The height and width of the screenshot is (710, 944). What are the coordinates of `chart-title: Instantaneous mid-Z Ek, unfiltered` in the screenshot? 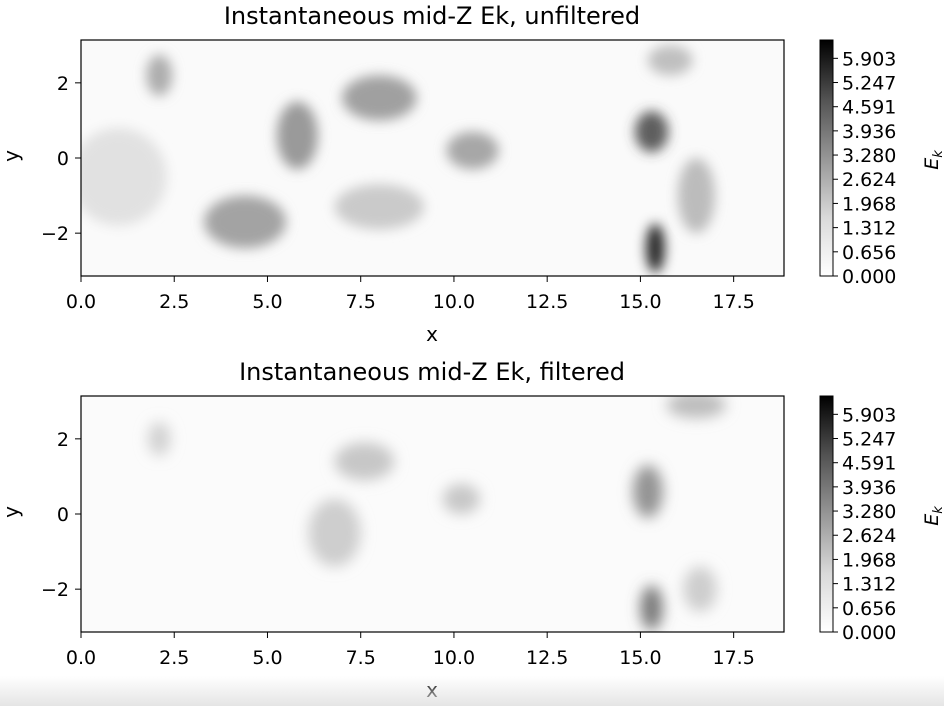 It's located at (432, 16).